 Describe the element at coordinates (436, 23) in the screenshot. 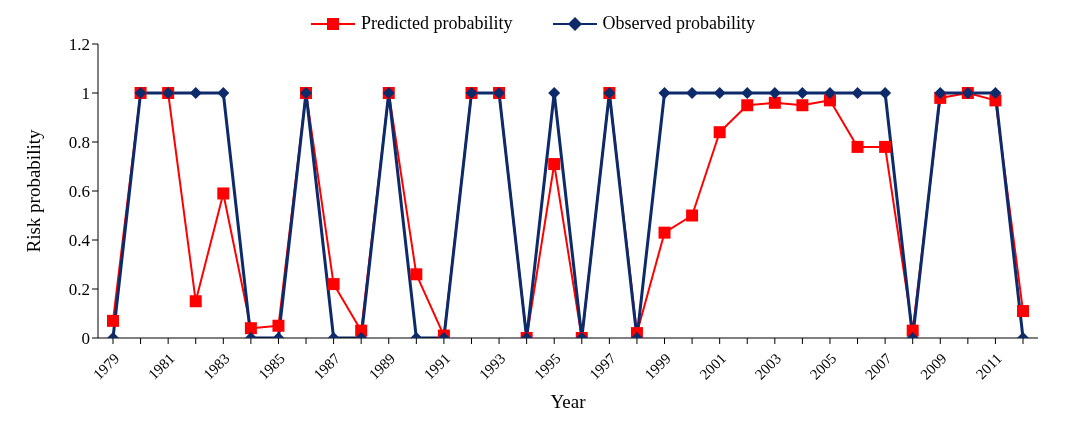

I see `legend-label: Predicted probability` at that location.